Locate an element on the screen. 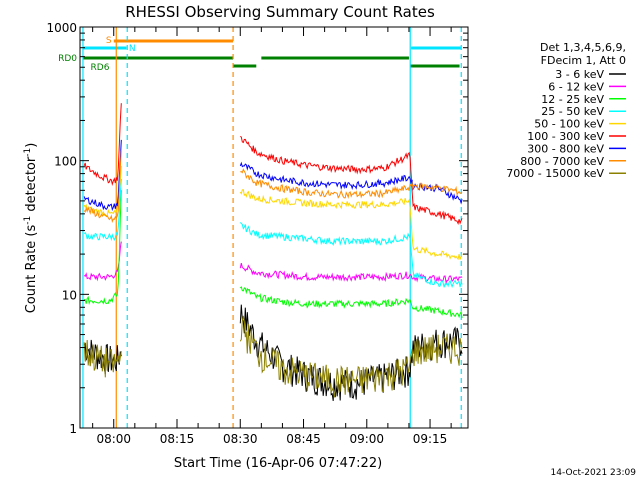 The width and height of the screenshot is (640, 480). legend-label: 3 - 6 keV is located at coordinates (579, 74).